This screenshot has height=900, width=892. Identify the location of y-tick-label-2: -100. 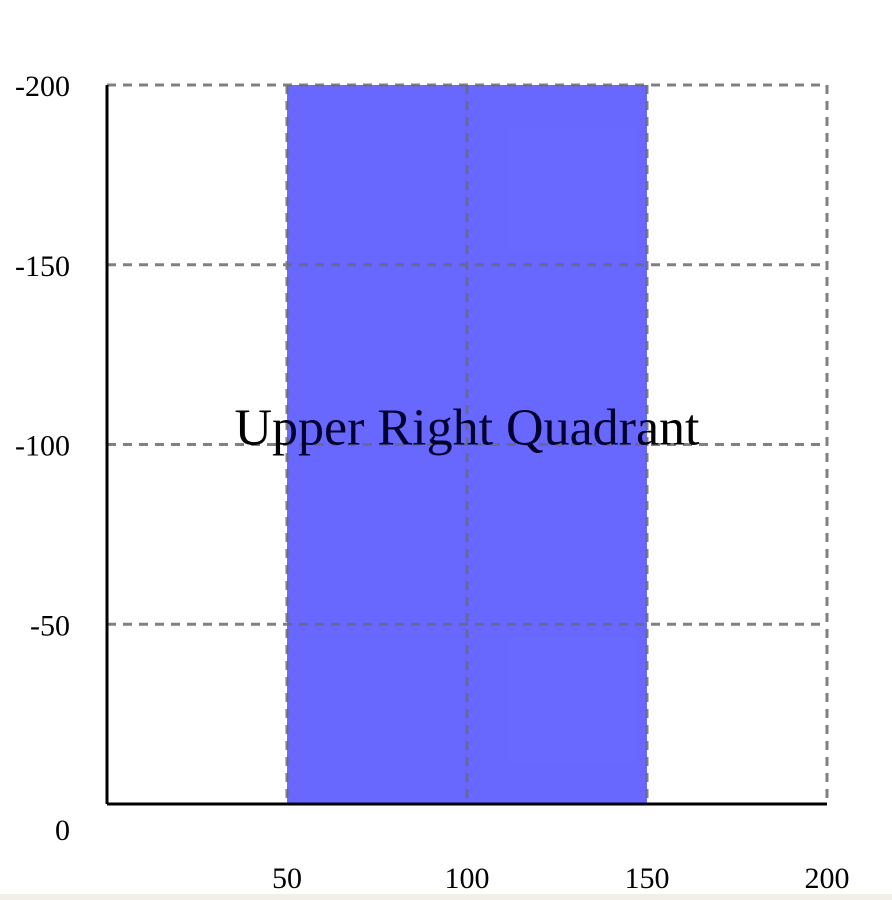
(42, 446).